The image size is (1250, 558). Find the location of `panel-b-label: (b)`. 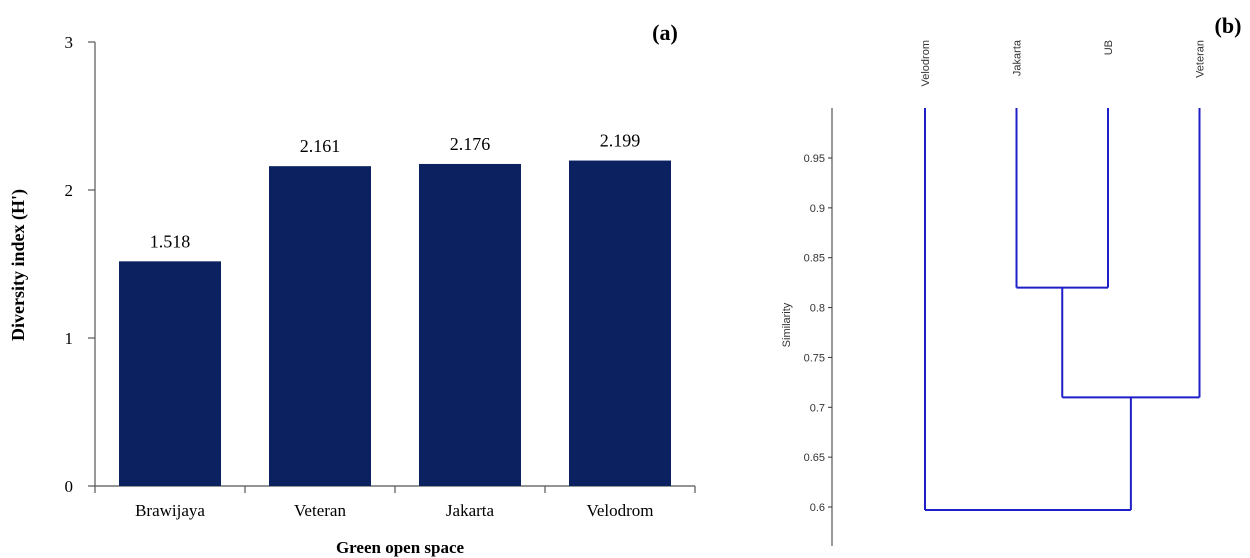

panel-b-label: (b) is located at coordinates (1228, 25).